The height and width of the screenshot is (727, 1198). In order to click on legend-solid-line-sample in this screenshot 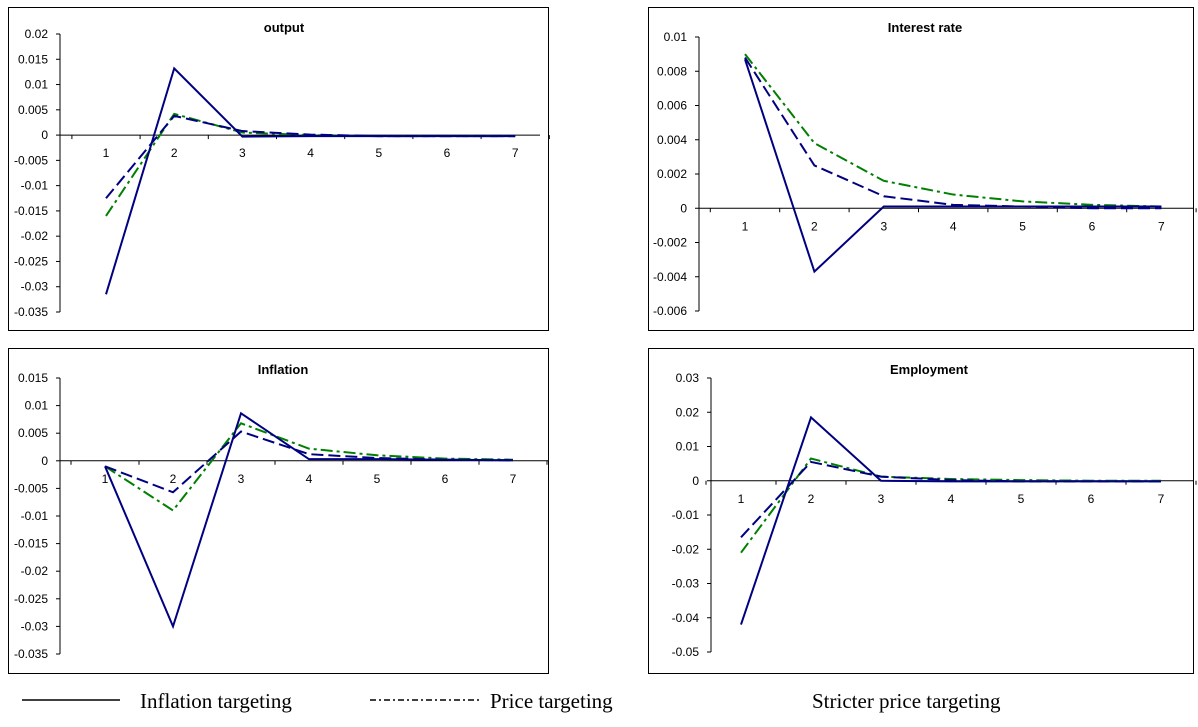, I will do `click(71, 700)`.